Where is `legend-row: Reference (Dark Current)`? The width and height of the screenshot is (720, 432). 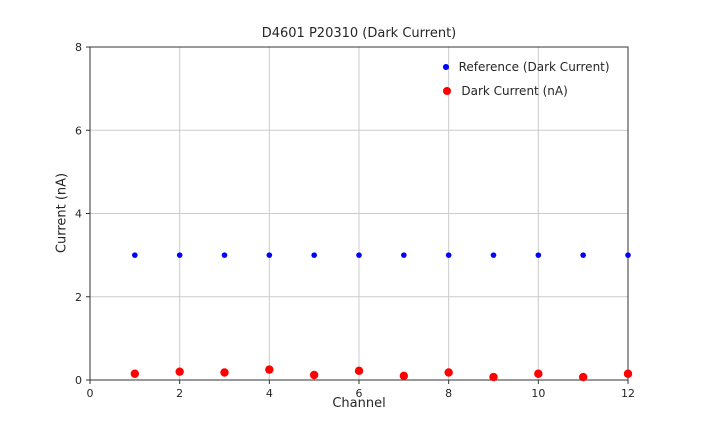
legend-row: Reference (Dark Current) is located at coordinates (526, 67).